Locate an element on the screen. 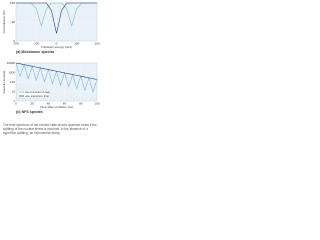  y-tick-label: 1000 is located at coordinates (11, 72).